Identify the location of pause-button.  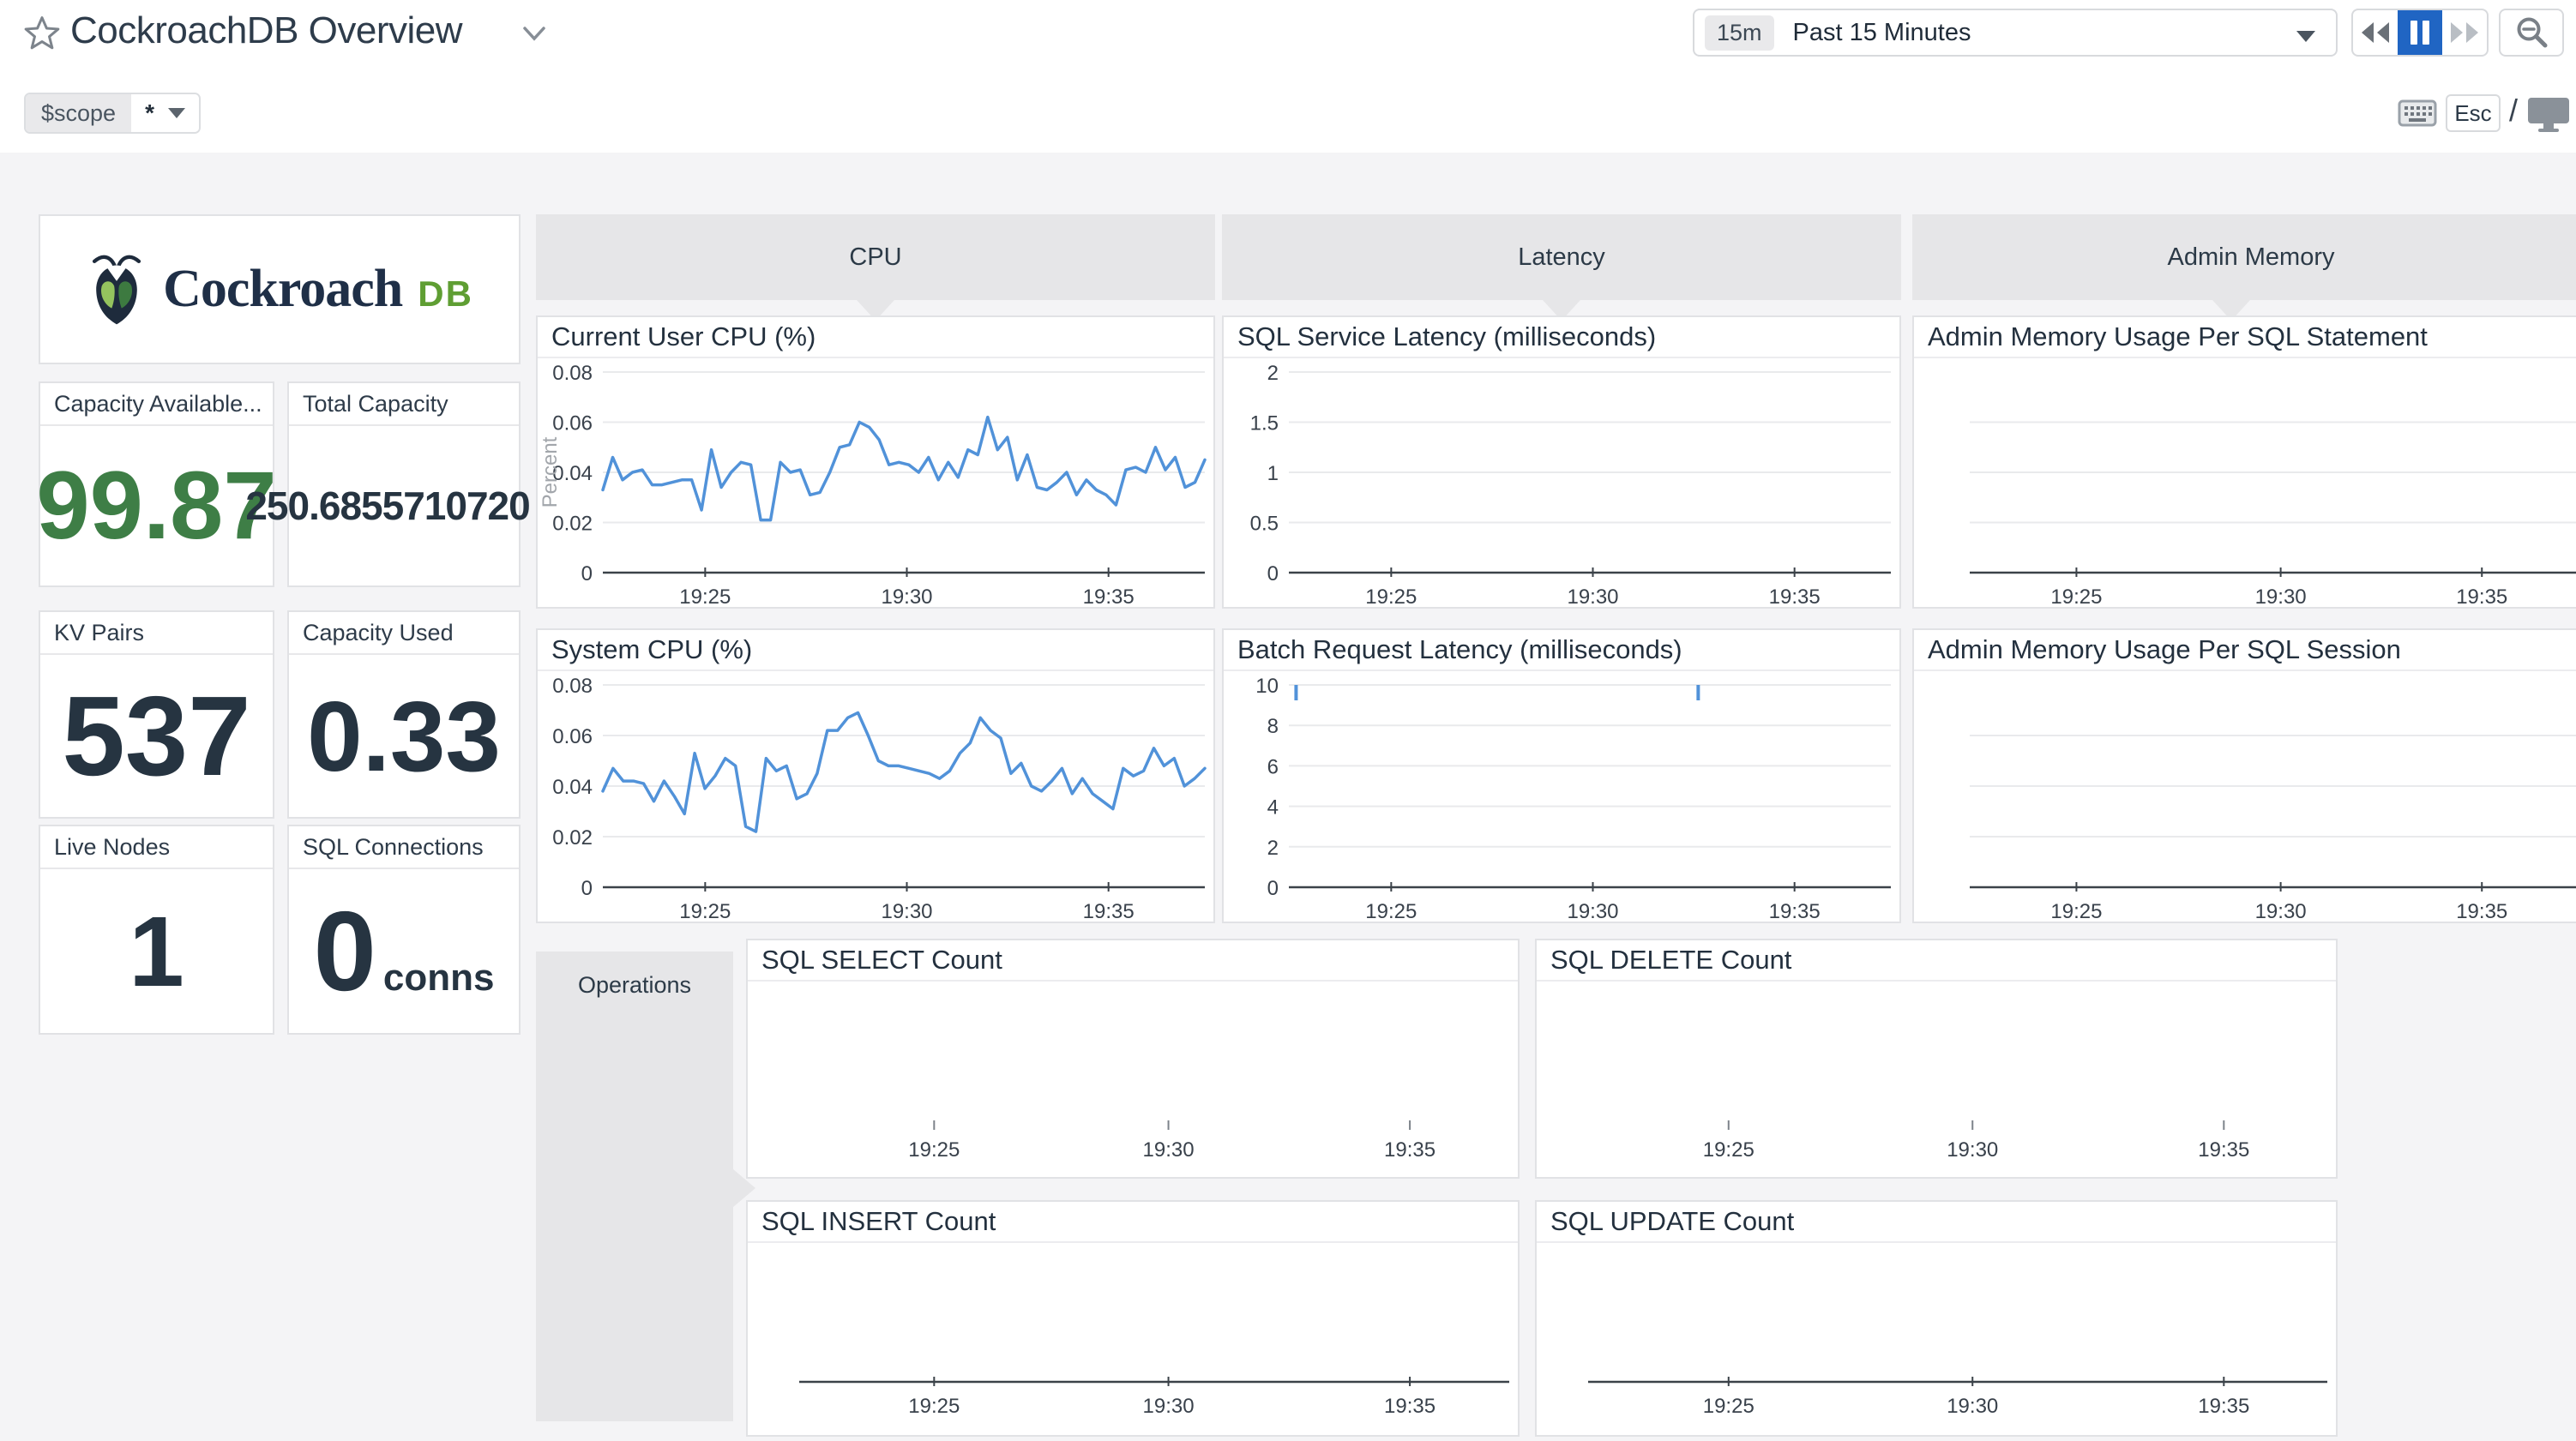
(2420, 32).